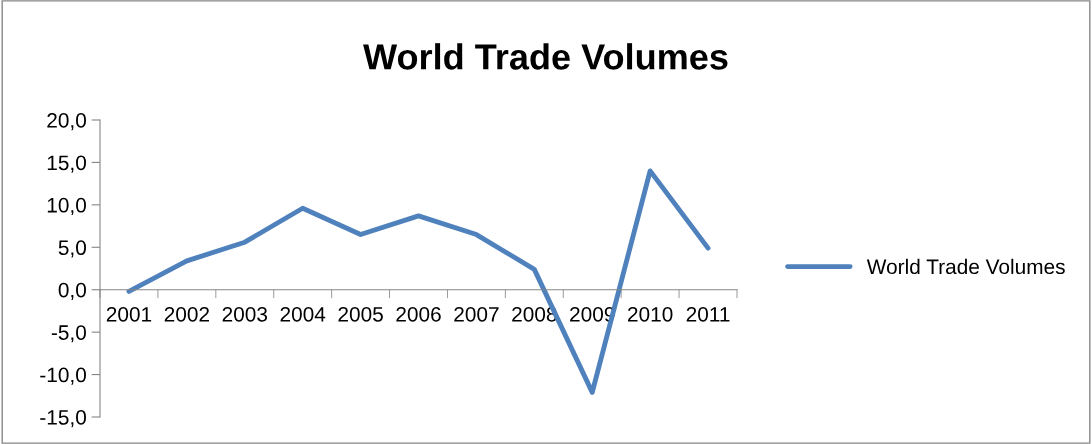  I want to click on legend-label: World Trade Volumes, so click(965, 266).